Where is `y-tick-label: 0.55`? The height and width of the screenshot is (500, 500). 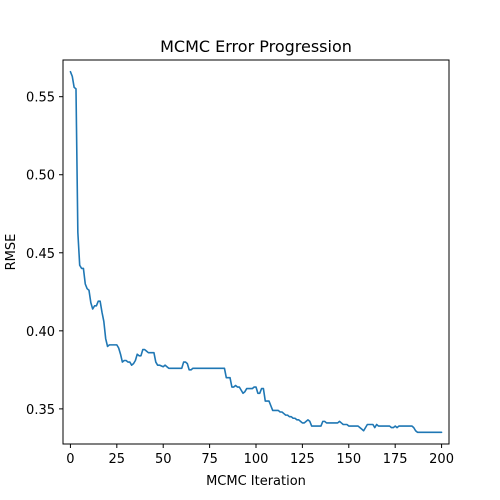 y-tick-label: 0.55 is located at coordinates (40, 98).